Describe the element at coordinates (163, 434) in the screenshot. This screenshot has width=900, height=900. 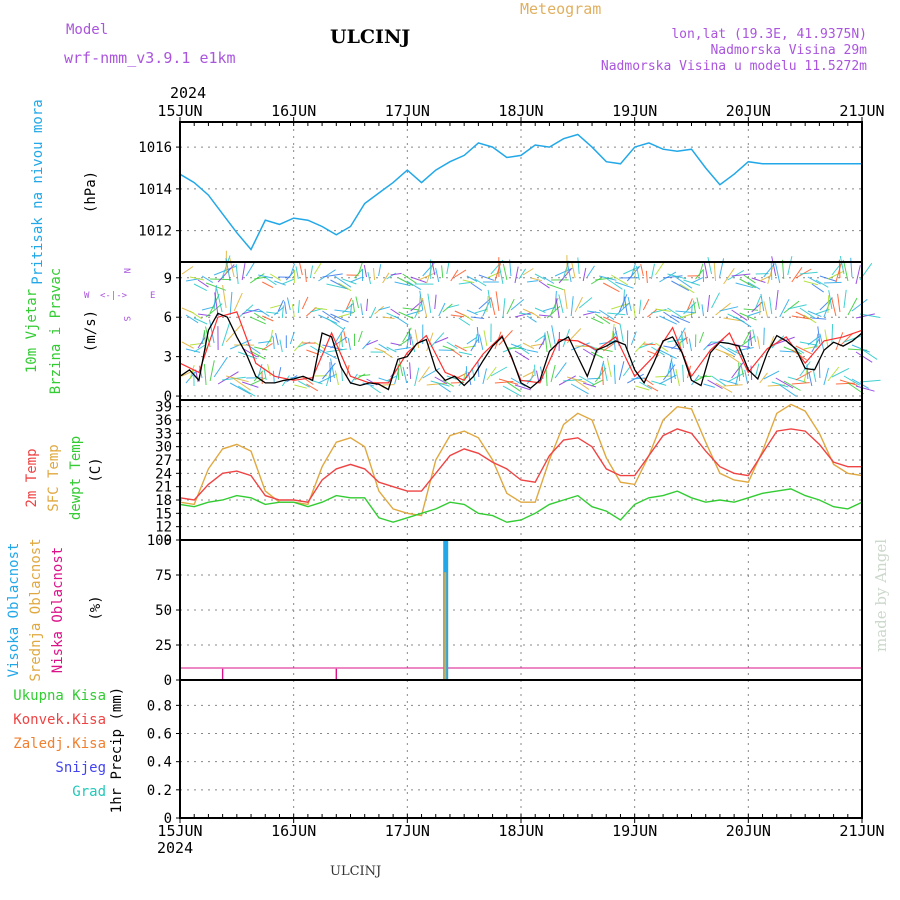
I see `temp-ytick-label: 33` at that location.